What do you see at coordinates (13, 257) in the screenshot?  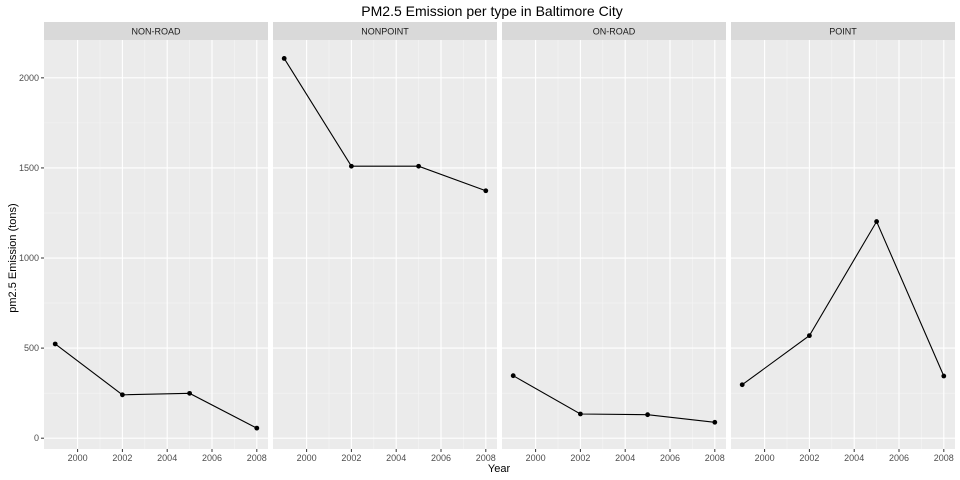 I see `y-axis-title: pm2.5 Emission (tons)` at bounding box center [13, 257].